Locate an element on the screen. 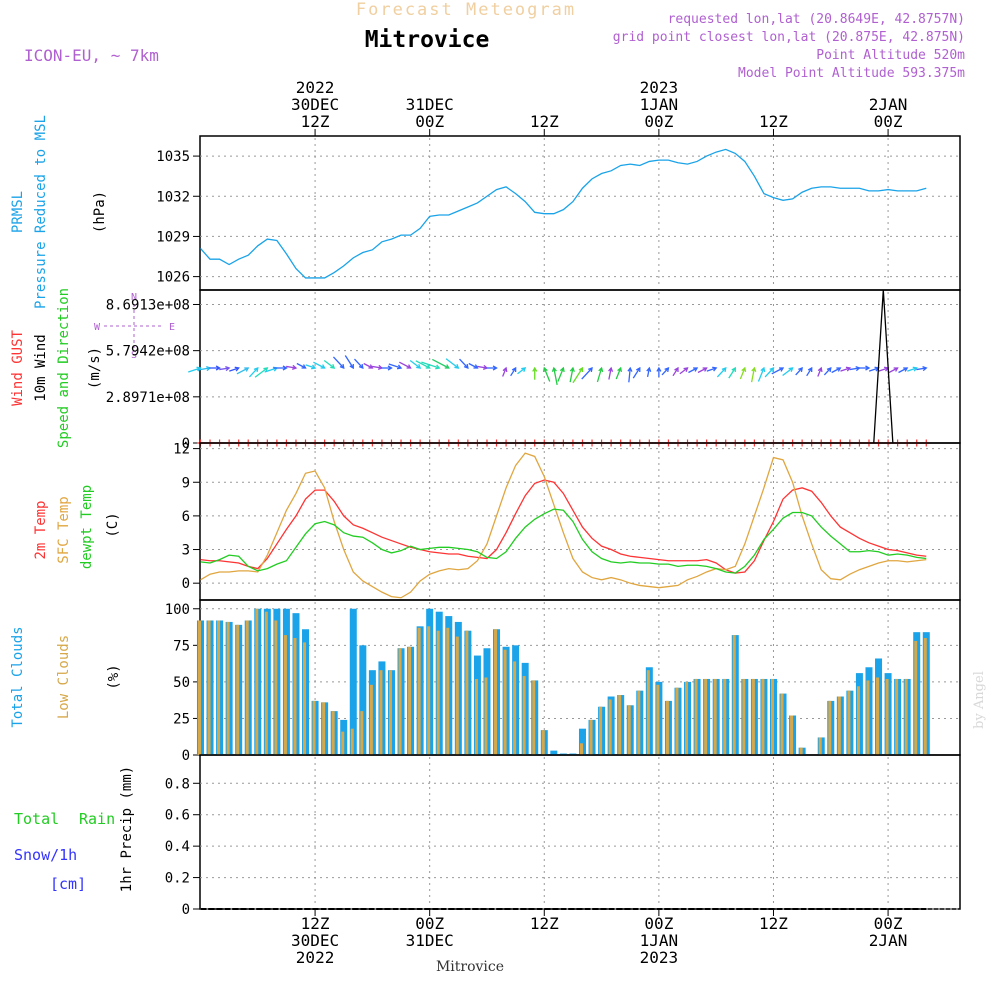 The height and width of the screenshot is (1000, 1000). top-time-label: 30DEC is located at coordinates (315, 104).